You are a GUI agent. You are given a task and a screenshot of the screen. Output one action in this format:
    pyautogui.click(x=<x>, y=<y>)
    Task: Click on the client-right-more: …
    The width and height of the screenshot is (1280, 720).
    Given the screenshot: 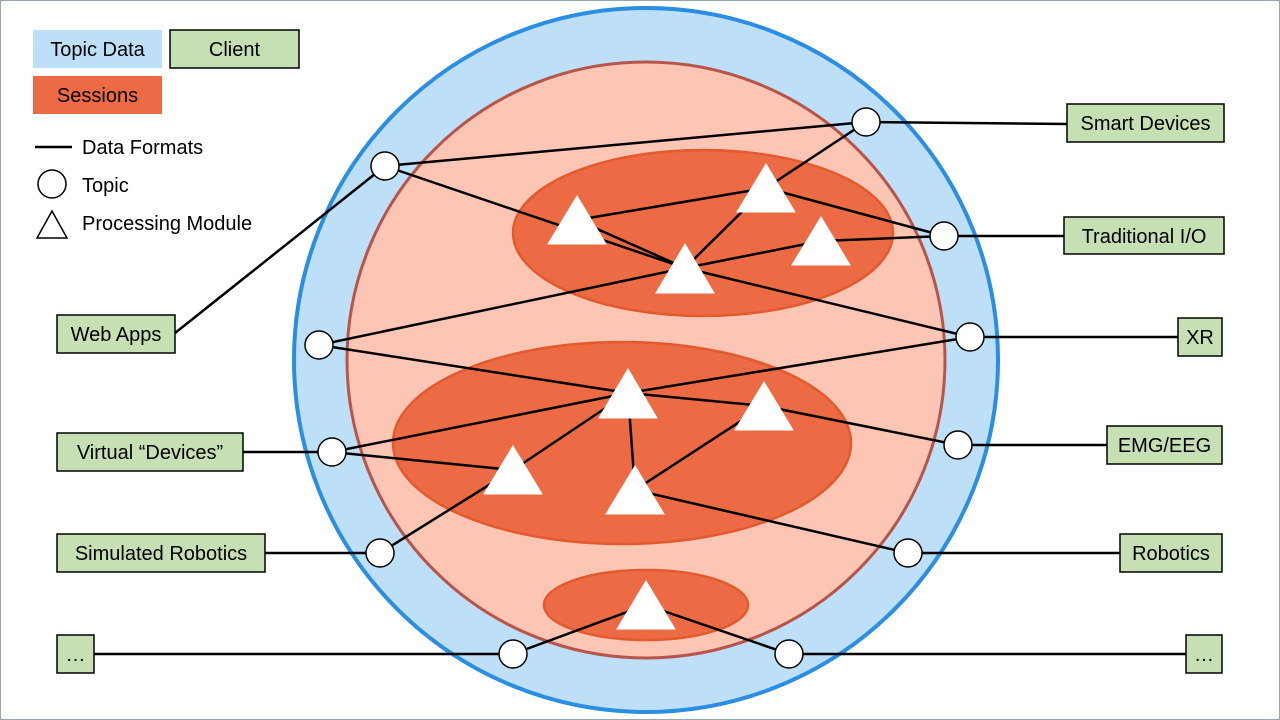 What is the action you would take?
    pyautogui.click(x=1204, y=654)
    